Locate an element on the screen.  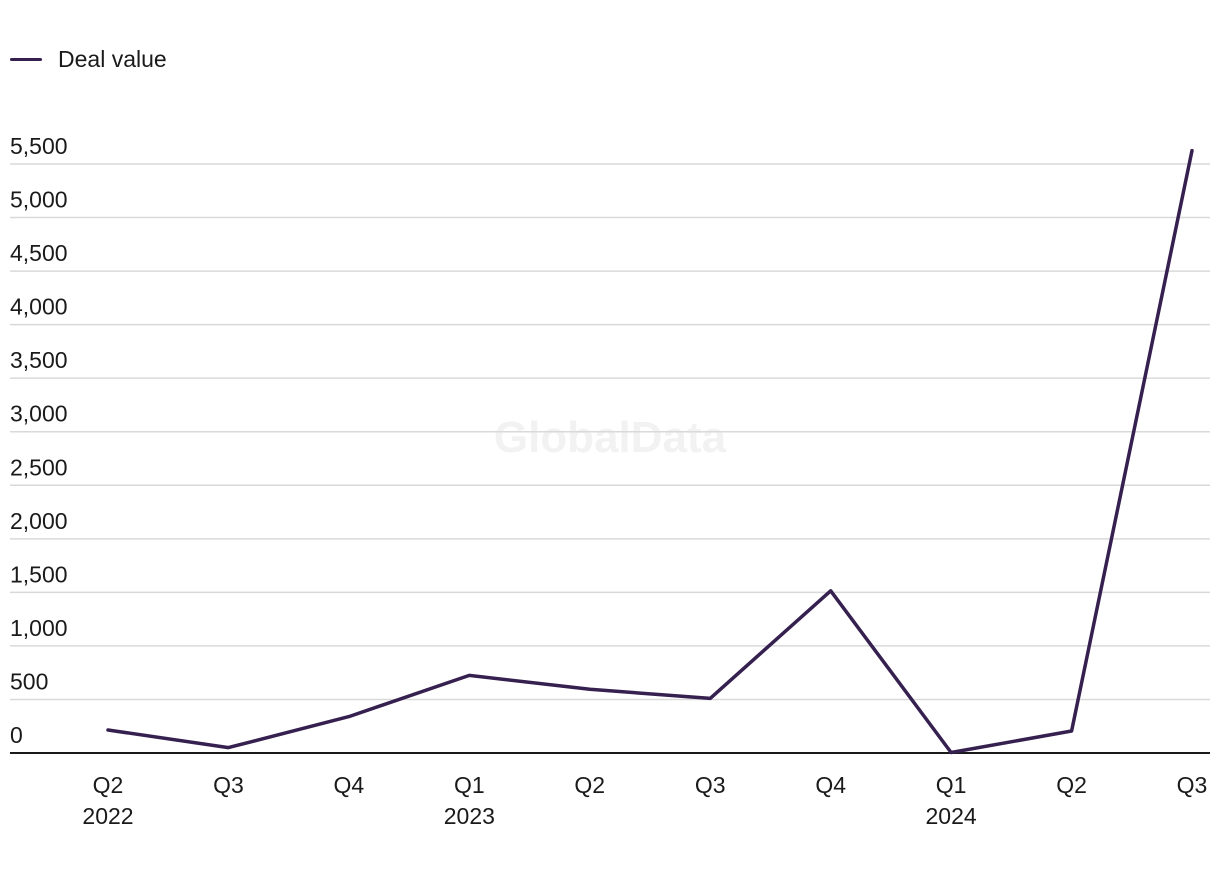
y-tick-label: 1,500 is located at coordinates (39, 574).